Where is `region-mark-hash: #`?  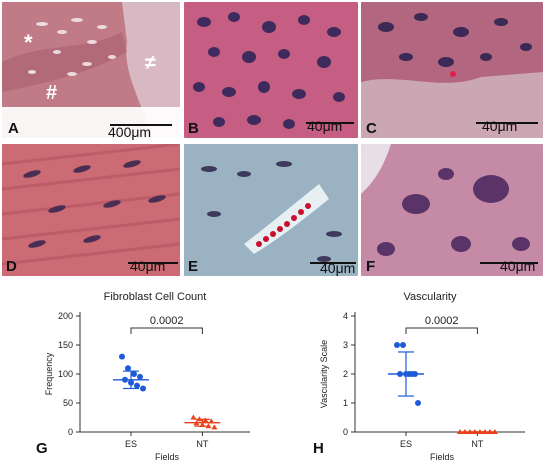 region-mark-hash: # is located at coordinates (52, 93).